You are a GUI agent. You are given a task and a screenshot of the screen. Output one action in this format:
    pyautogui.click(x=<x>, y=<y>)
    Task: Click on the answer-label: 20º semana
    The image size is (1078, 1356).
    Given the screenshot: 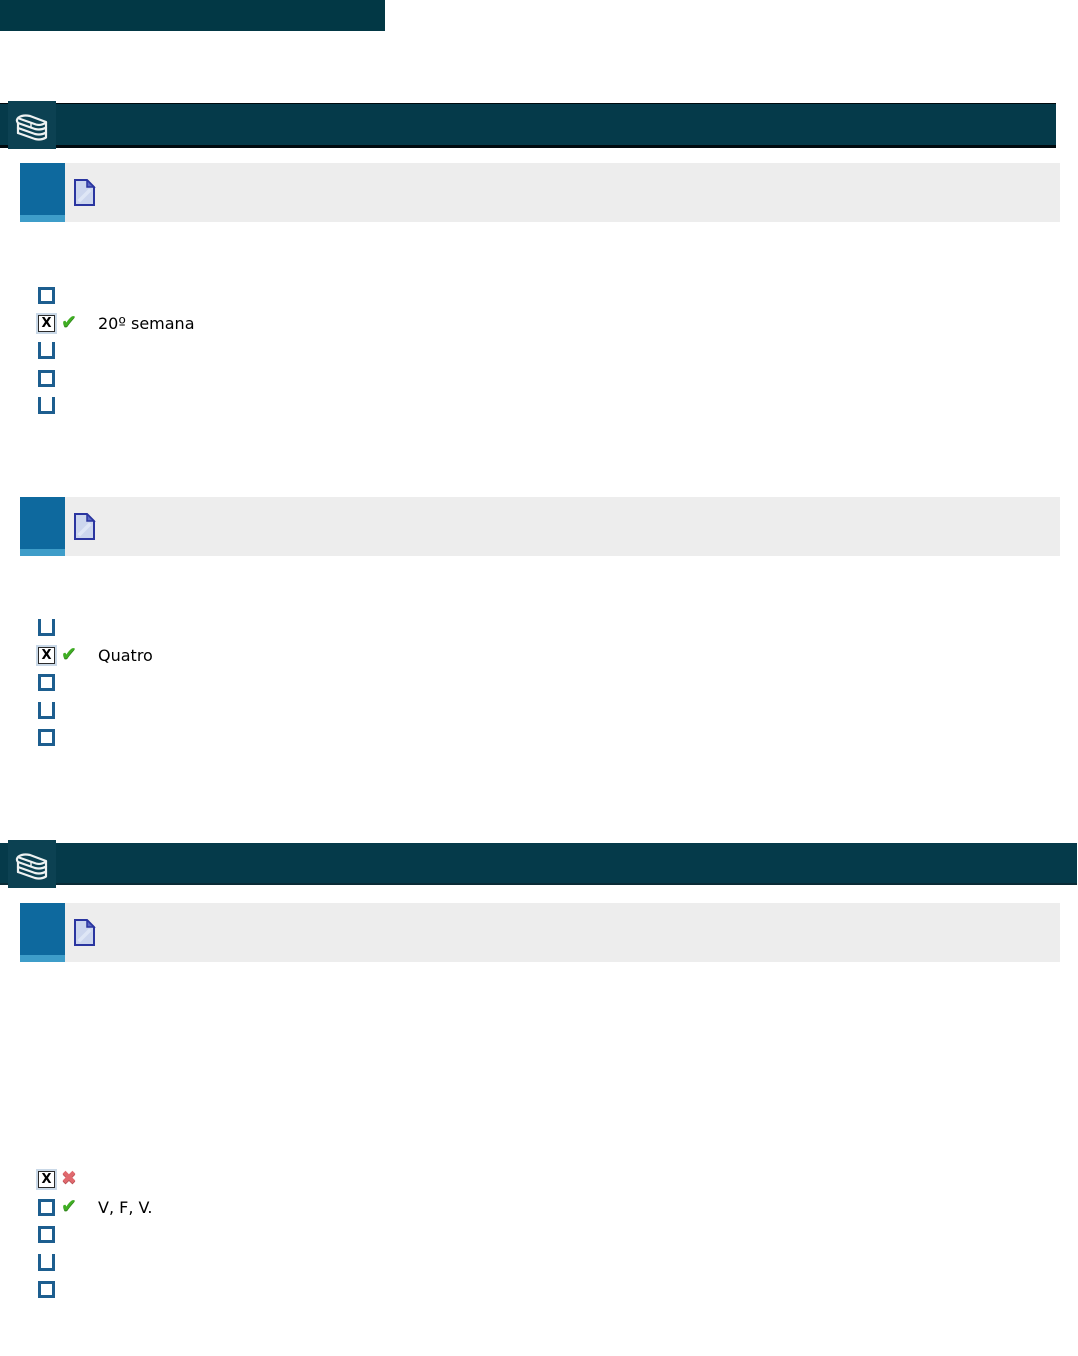 What is the action you would take?
    pyautogui.click(x=146, y=323)
    